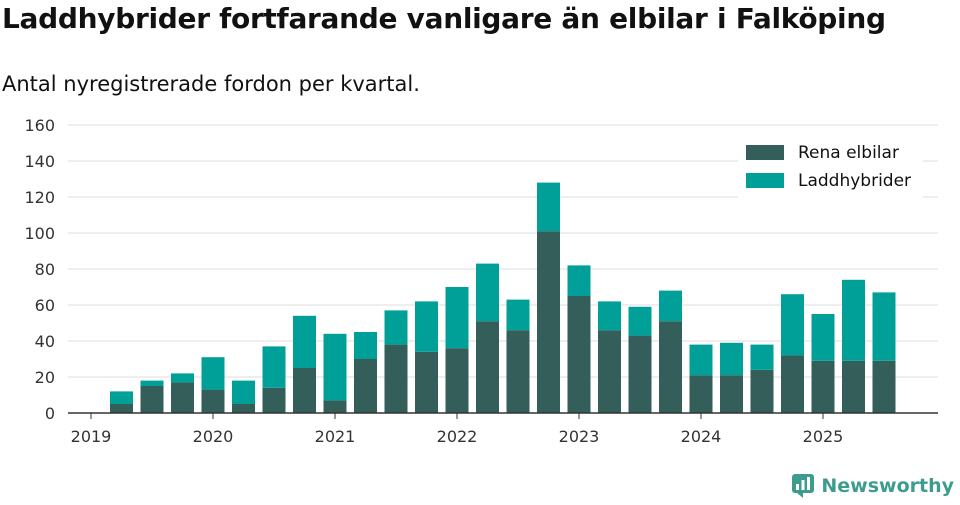 This screenshot has height=505, width=960. Describe the element at coordinates (457, 436) in the screenshot. I see `x-tick-label: 2022` at that location.